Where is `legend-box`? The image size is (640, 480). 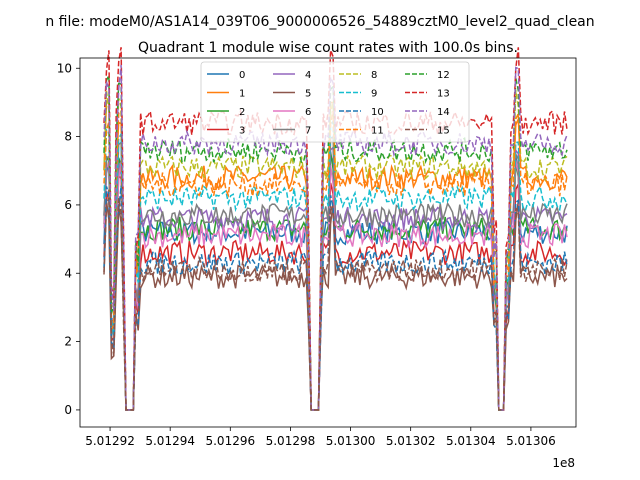
legend-box is located at coordinates (335, 102).